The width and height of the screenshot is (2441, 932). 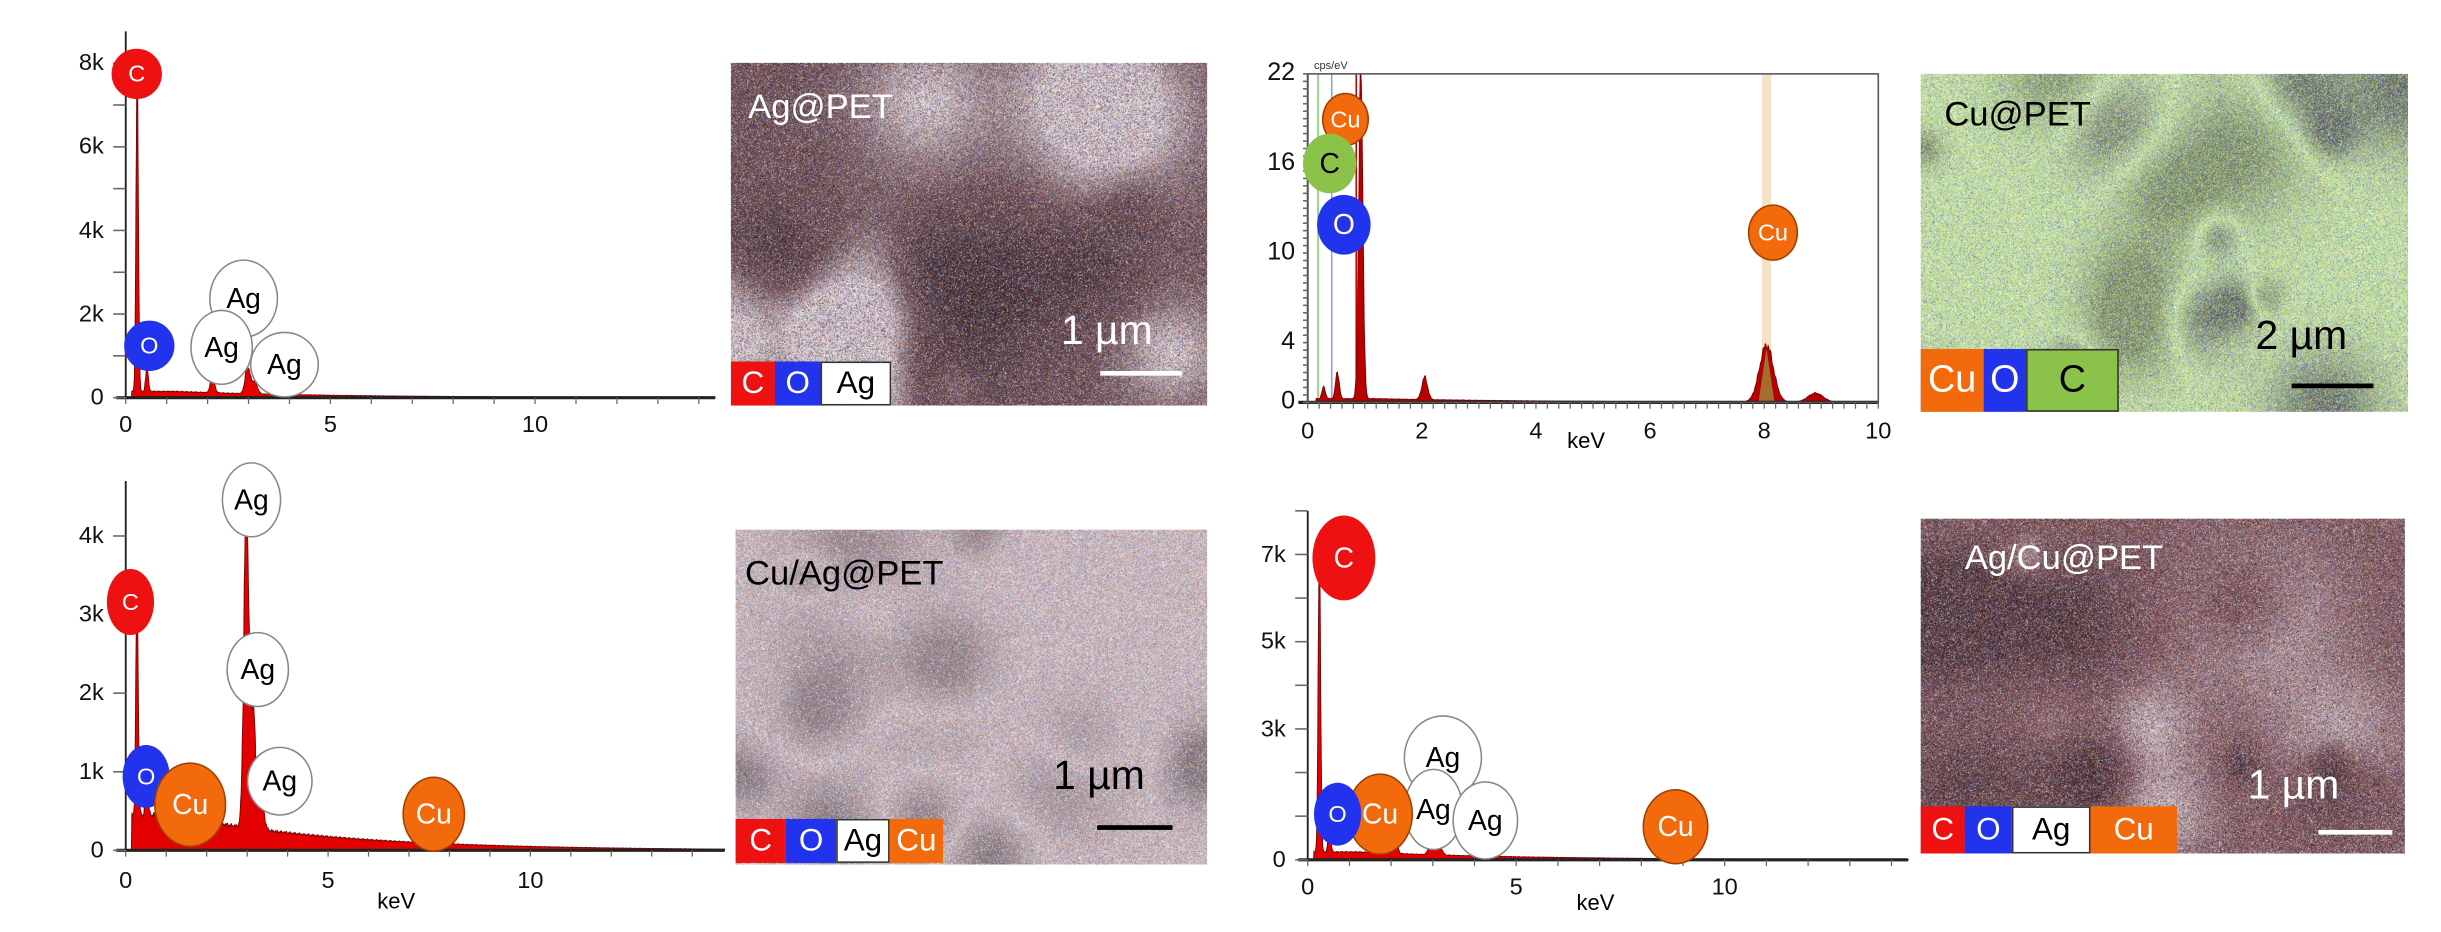 What do you see at coordinates (91, 63) in the screenshot?
I see `y-tick-label: 8k` at bounding box center [91, 63].